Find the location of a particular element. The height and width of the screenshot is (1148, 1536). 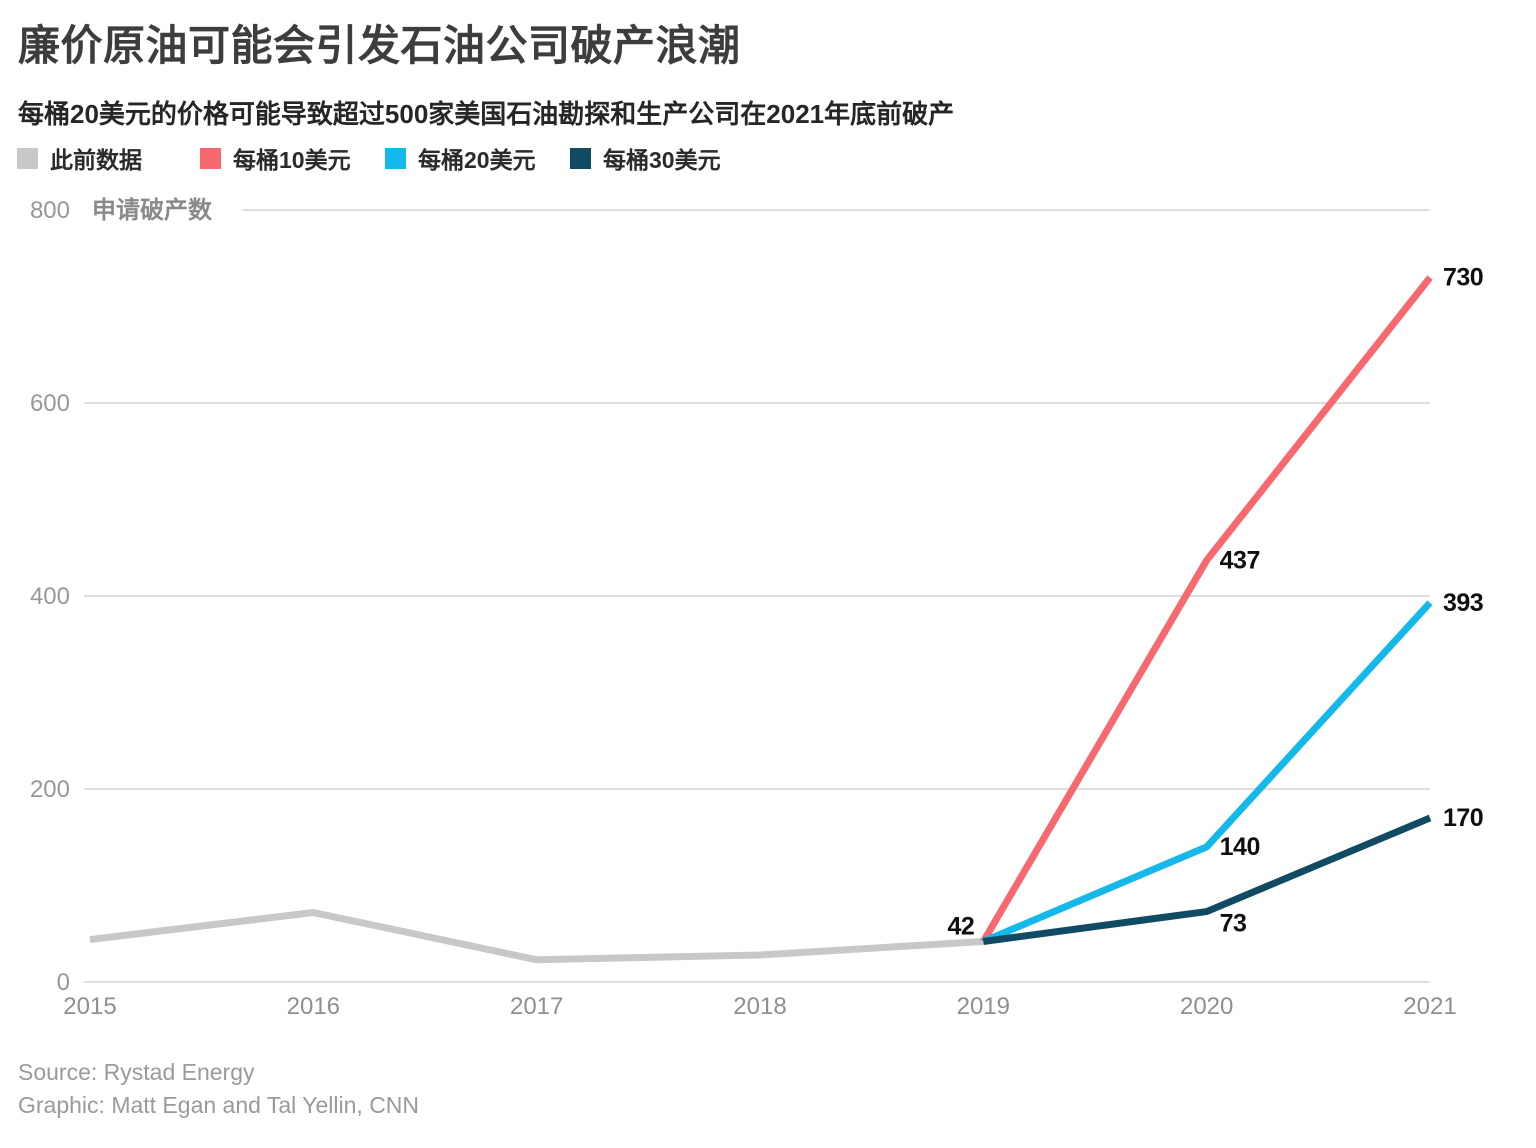

x-axis-tick-label: 2021 is located at coordinates (1429, 1006).